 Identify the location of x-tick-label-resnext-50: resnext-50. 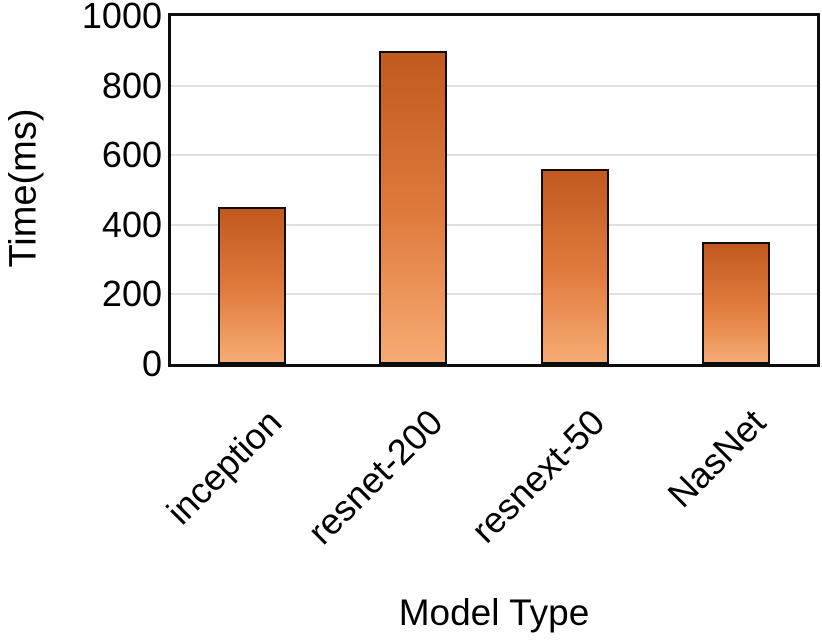
(537, 476).